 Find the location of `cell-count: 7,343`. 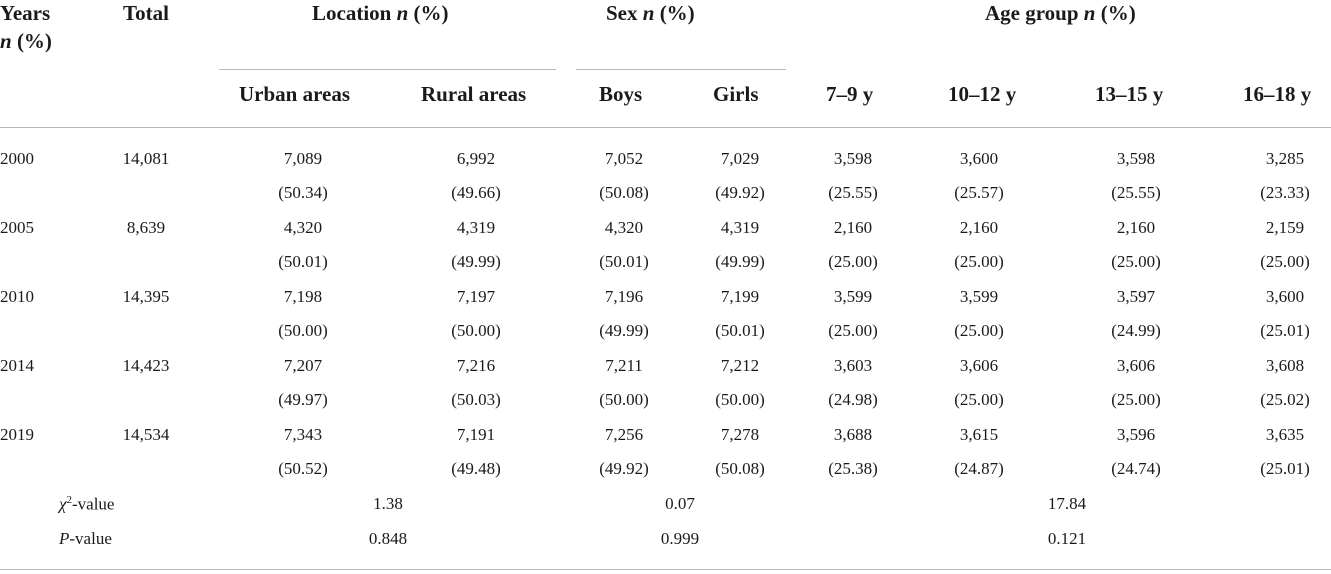

cell-count: 7,343 is located at coordinates (303, 434).